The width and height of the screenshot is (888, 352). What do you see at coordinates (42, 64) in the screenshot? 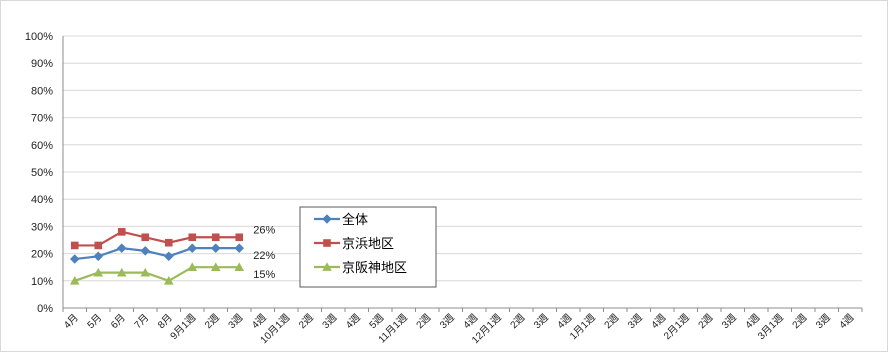
I see `y-tick-label: 90%` at bounding box center [42, 64].